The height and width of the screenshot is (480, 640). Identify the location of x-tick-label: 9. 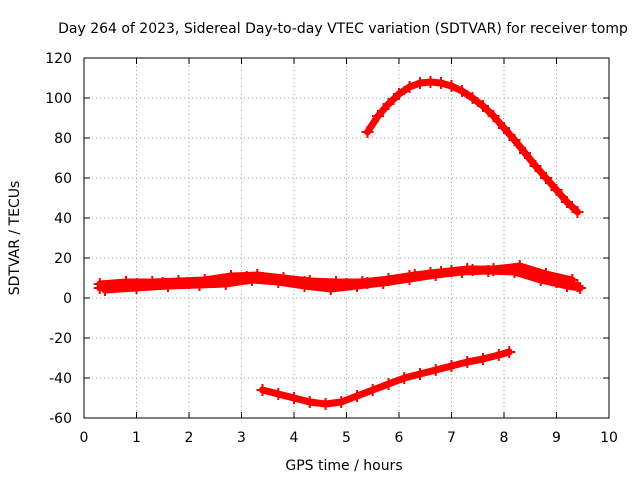
(556, 438).